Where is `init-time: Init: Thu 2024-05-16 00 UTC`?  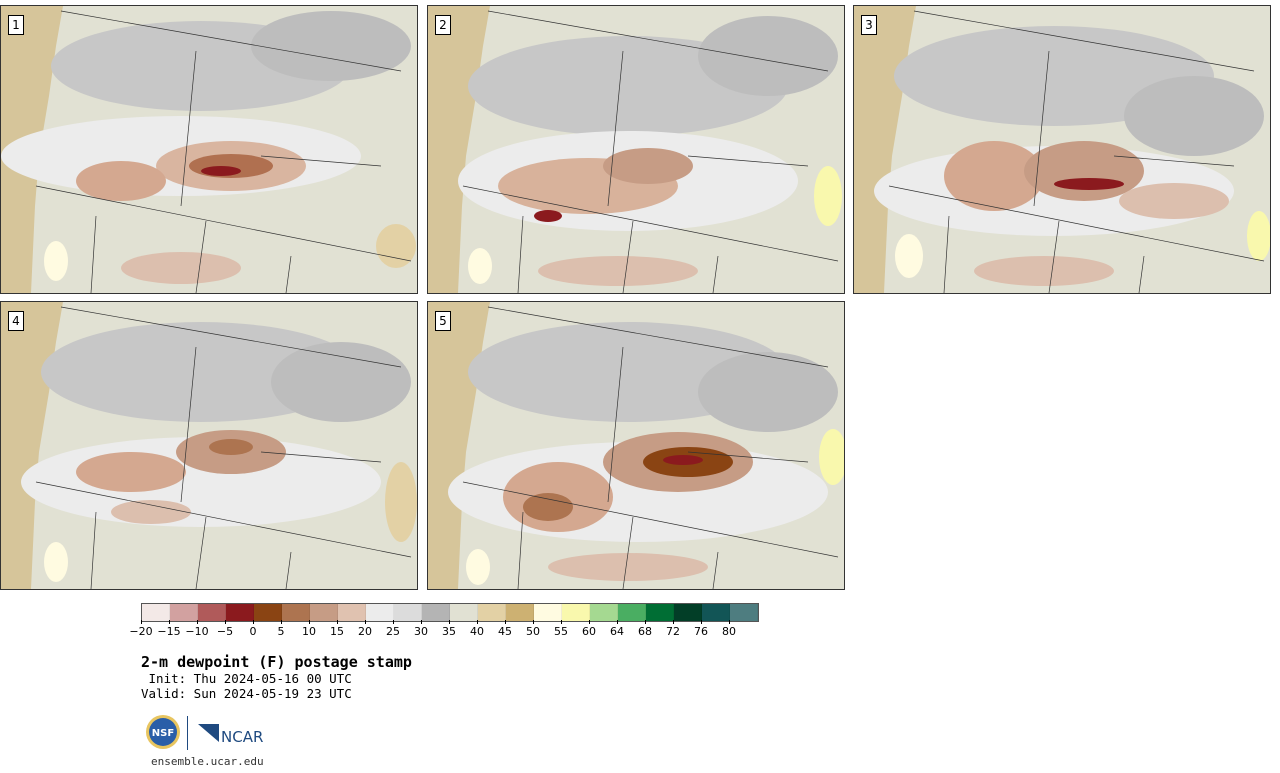
init-time: Init: Thu 2024-05-16 00 UTC is located at coordinates (246, 678).